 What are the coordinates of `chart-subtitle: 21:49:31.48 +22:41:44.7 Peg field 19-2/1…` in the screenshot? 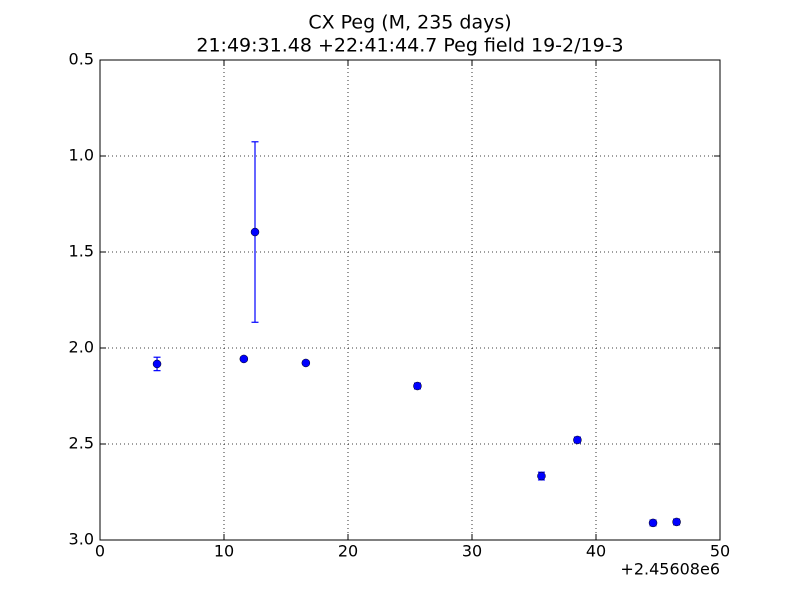 It's located at (409, 46).